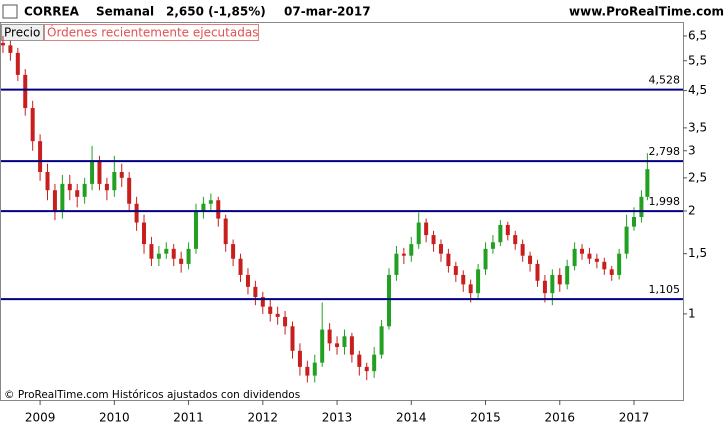 This screenshot has width=728, height=428. I want to click on tab-label: Precio, so click(22, 33).